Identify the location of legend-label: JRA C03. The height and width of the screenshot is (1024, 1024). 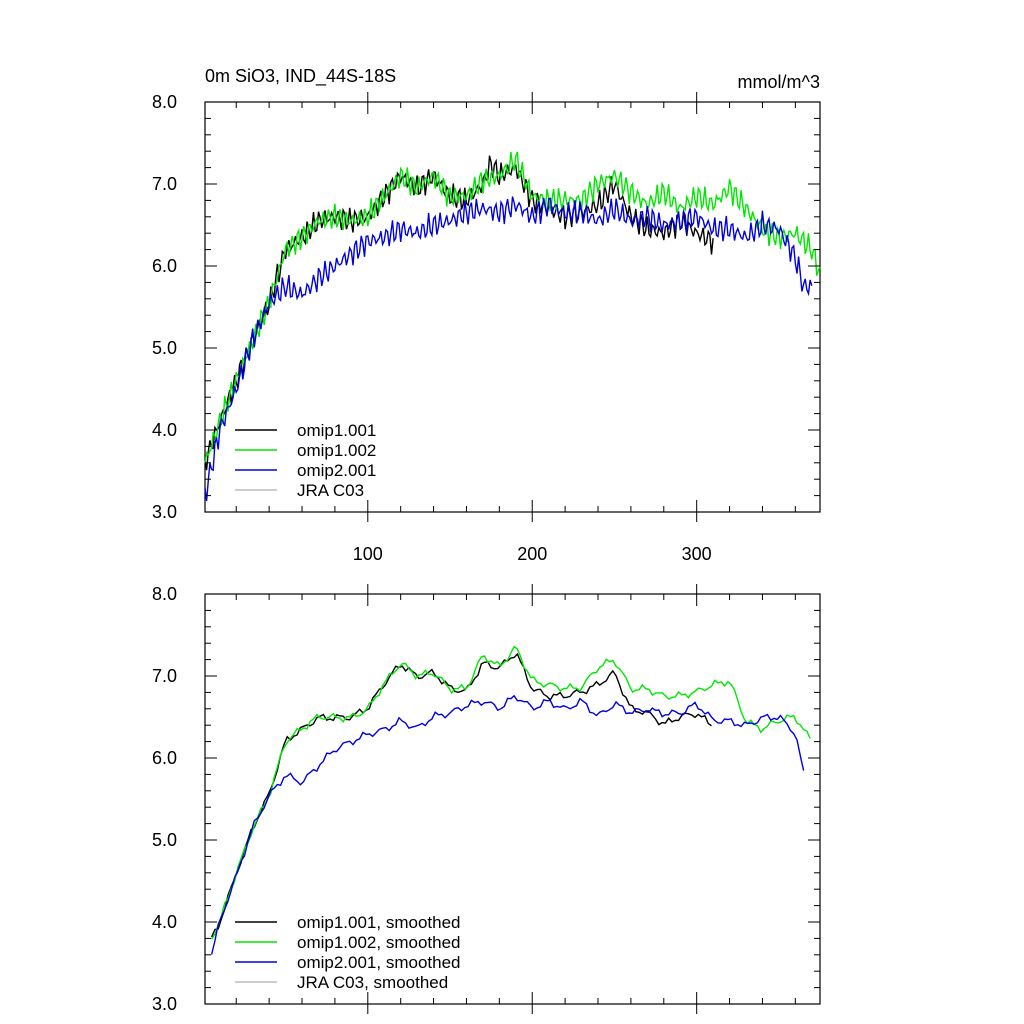
(330, 490).